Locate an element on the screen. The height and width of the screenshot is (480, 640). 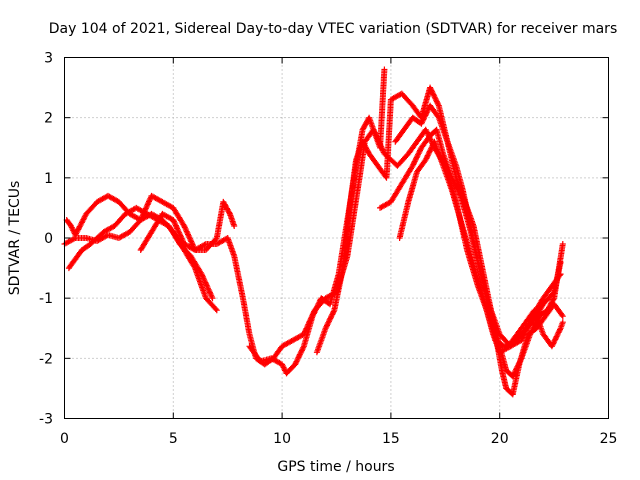
y-tick-label: 2 is located at coordinates (48, 119).